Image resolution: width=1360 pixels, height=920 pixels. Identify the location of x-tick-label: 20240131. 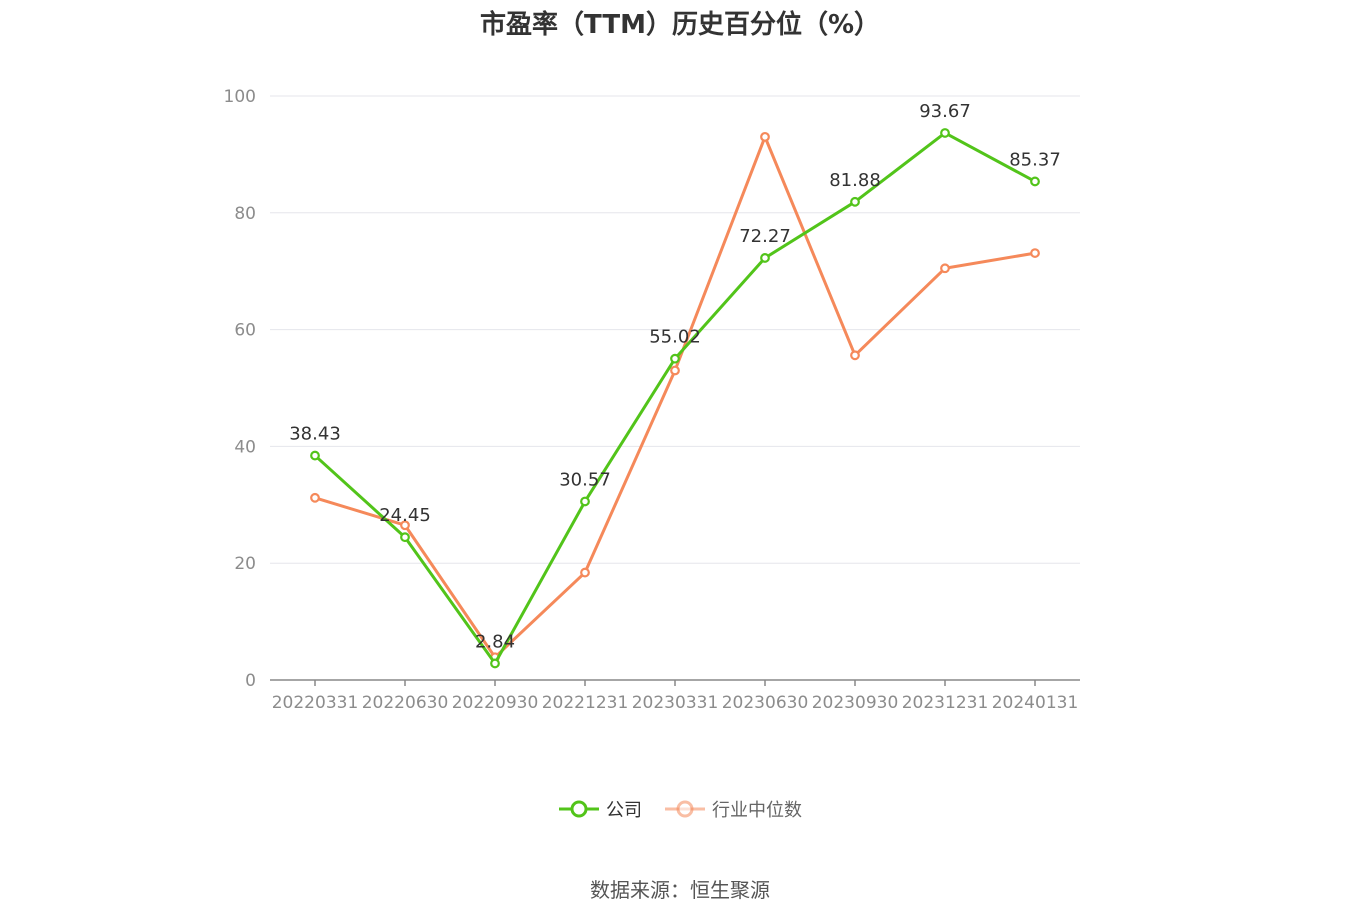
(1035, 703).